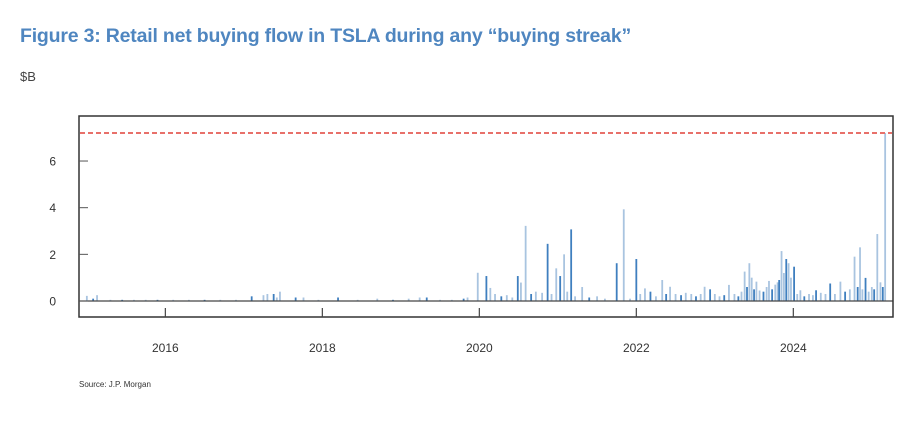 Image resolution: width=922 pixels, height=428 pixels. Describe the element at coordinates (52, 302) in the screenshot. I see `y-tick-label: 0` at that location.